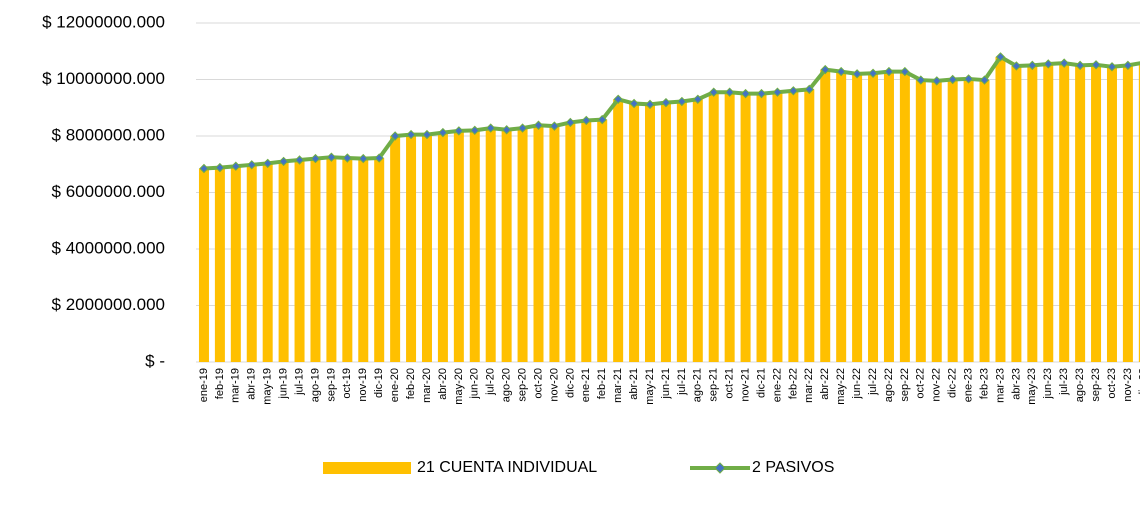 The height and width of the screenshot is (507, 1140). Describe the element at coordinates (538, 383) in the screenshot. I see `x-tick-label: oct-20` at that location.